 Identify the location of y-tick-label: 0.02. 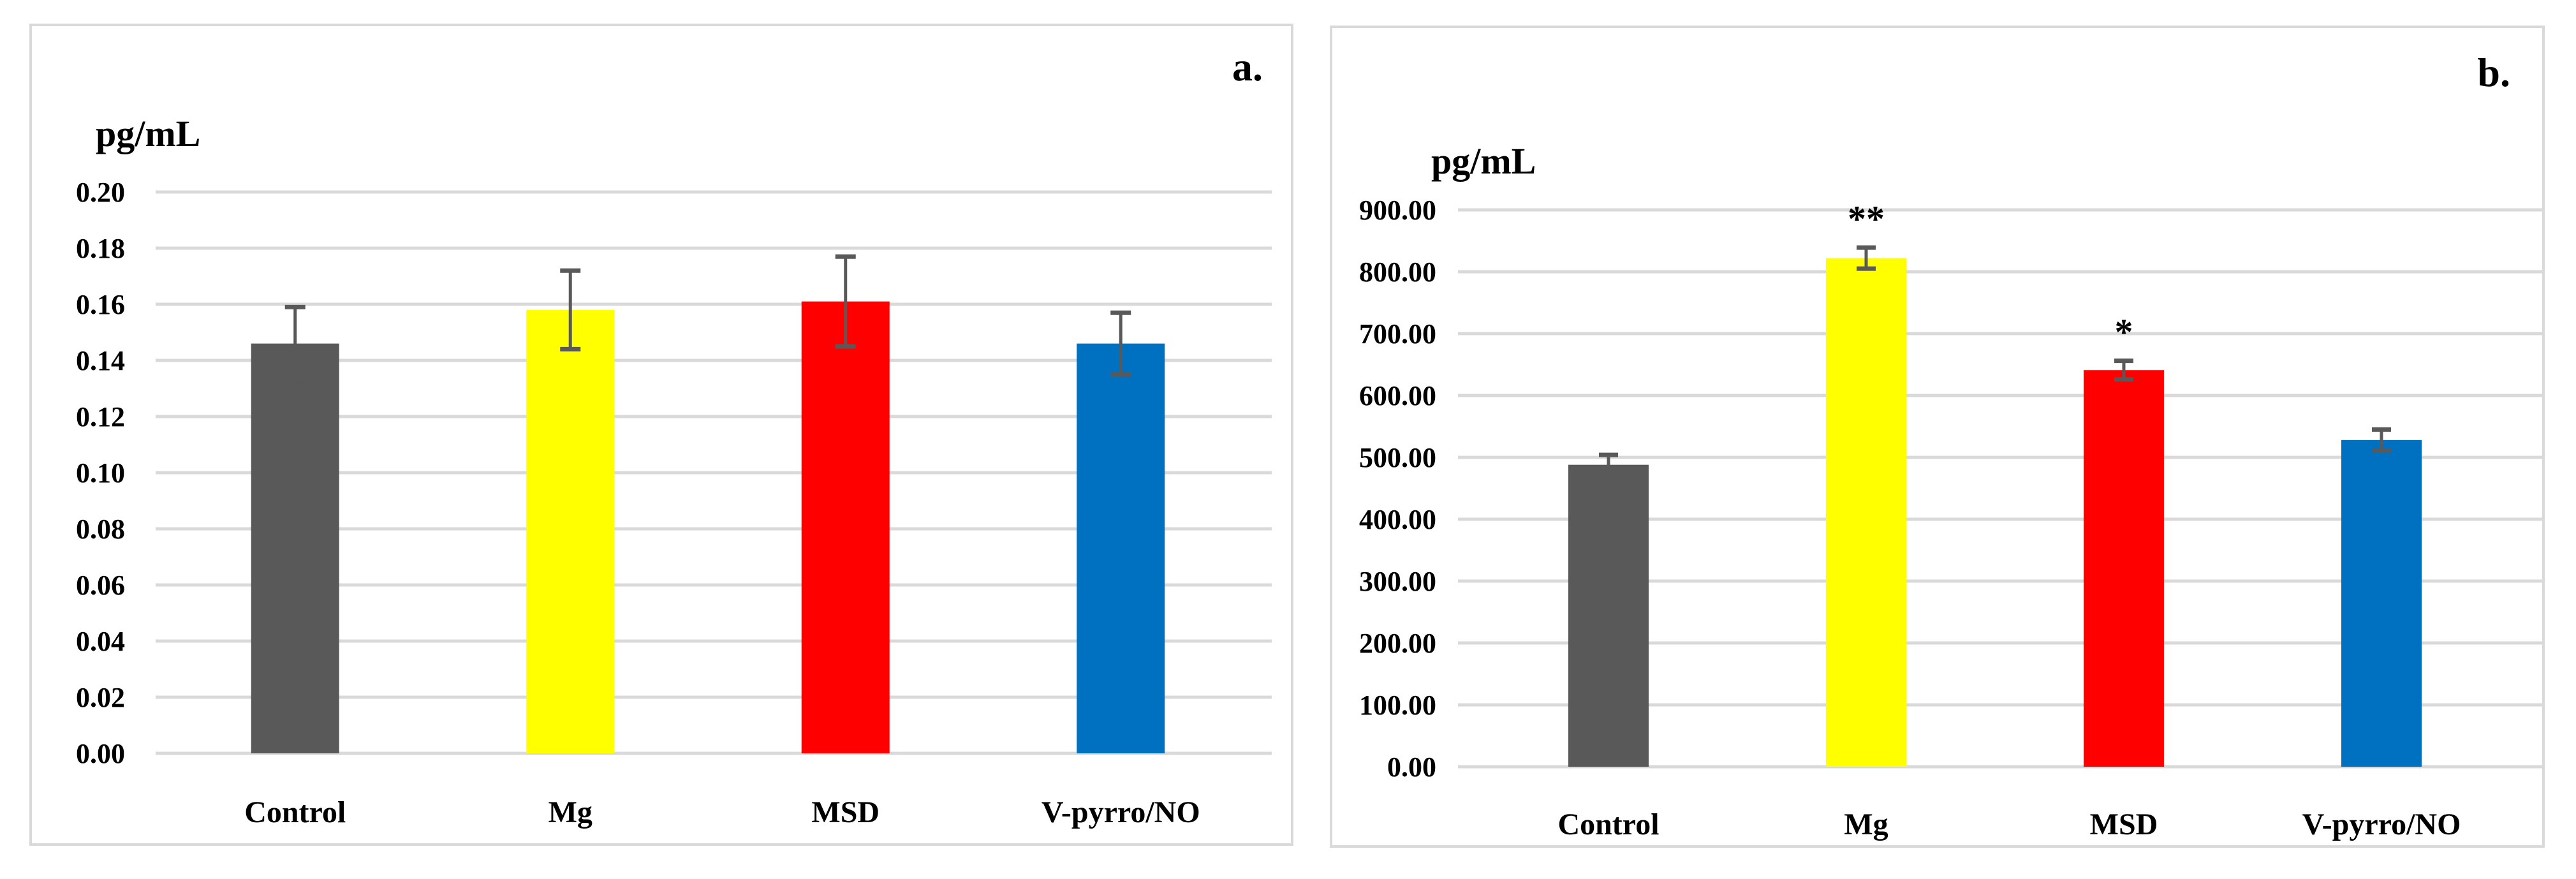
(100, 697).